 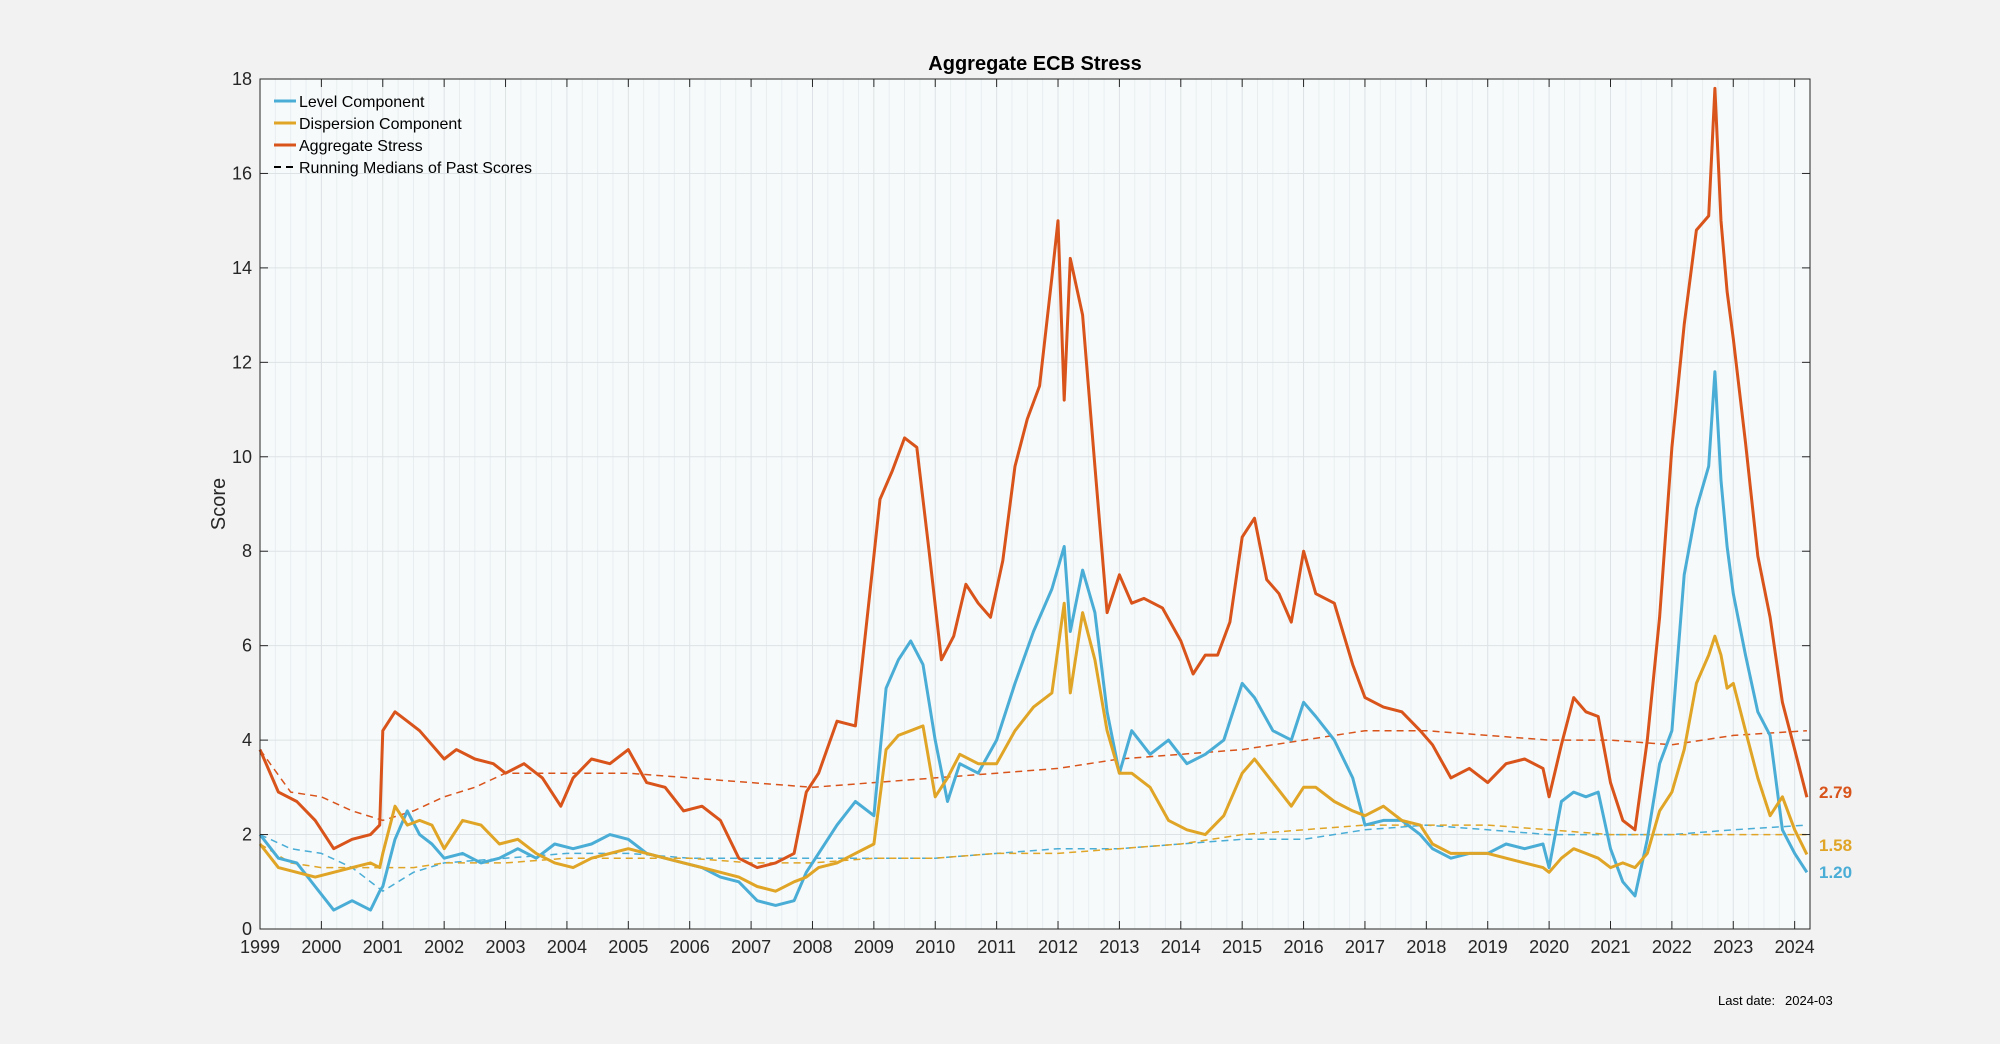 I want to click on legend-label: Running Medians of Past Scores, so click(x=415, y=168).